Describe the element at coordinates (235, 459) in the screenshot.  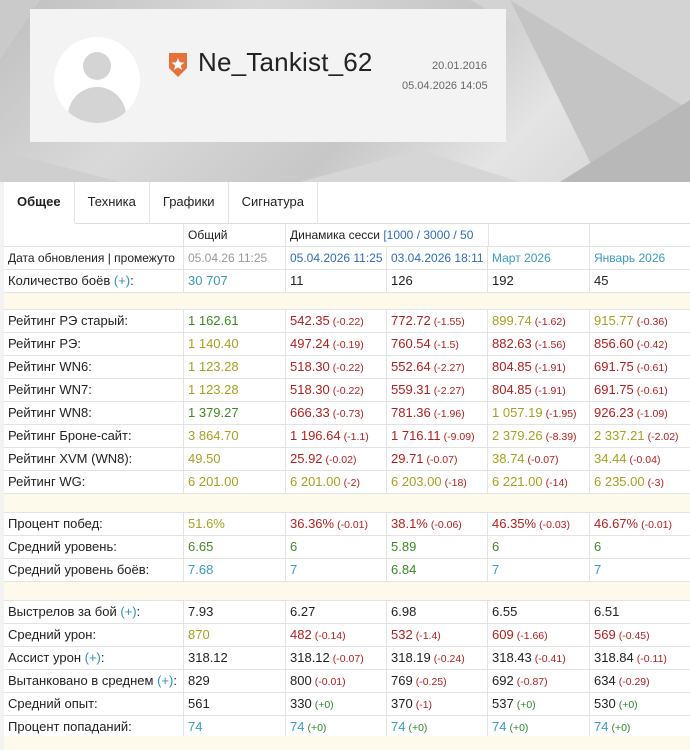
I see `table-cell: 49.50` at that location.